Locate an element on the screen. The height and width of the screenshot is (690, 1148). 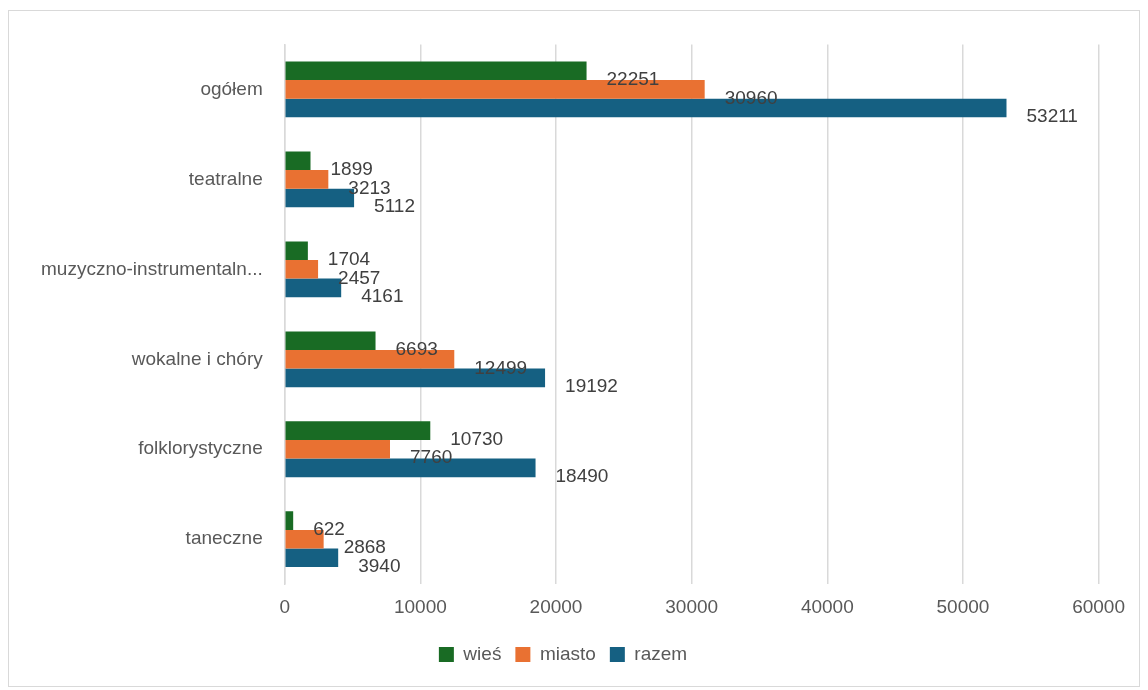
data-label: 2457 is located at coordinates (359, 277).